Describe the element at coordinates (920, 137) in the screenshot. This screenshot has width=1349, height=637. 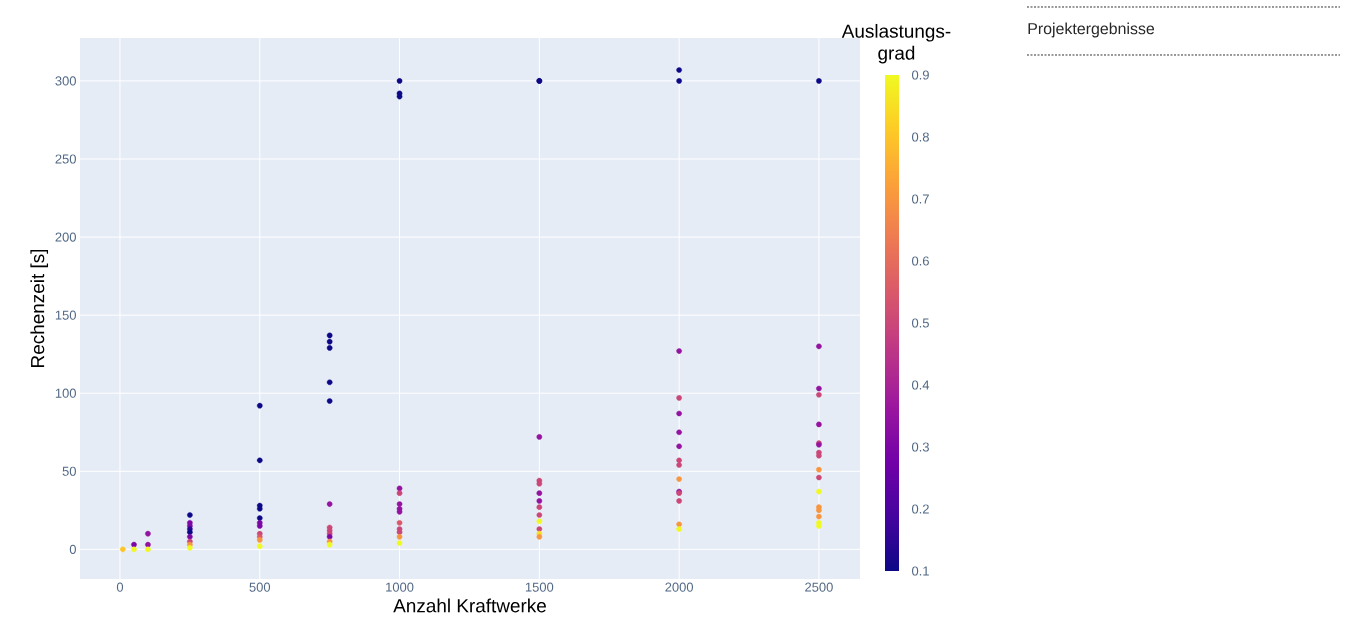
I see `color-bar-label: 0.8` at that location.